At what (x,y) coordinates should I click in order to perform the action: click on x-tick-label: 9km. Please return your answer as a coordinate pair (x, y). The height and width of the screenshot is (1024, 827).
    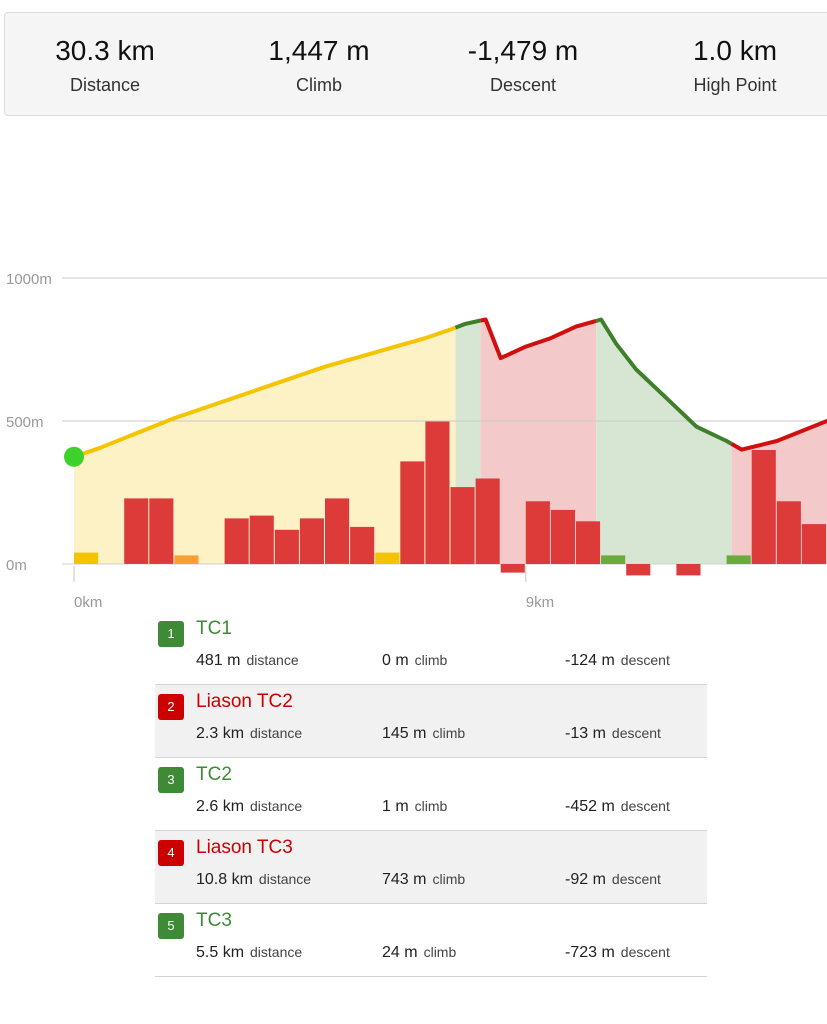
    Looking at the image, I should click on (540, 602).